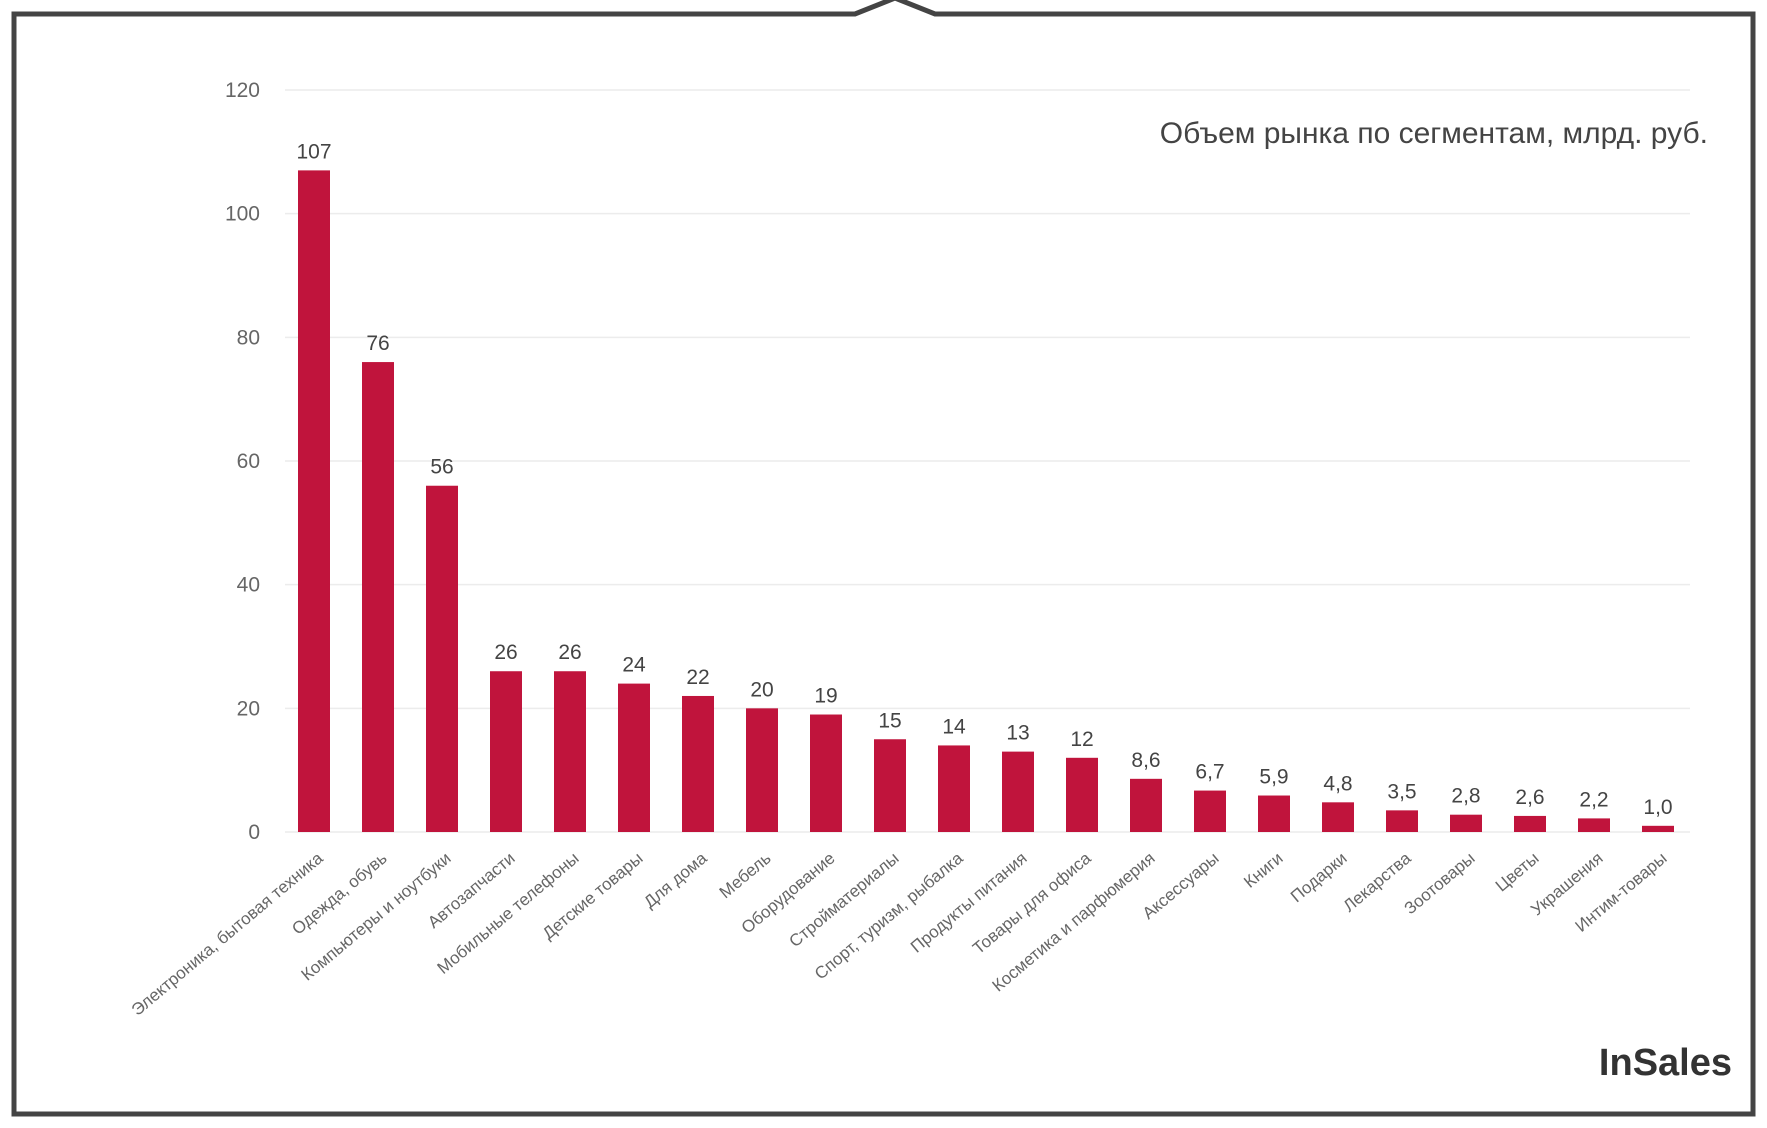 This screenshot has width=1767, height=1128. I want to click on y-tick-label: 100, so click(242, 214).